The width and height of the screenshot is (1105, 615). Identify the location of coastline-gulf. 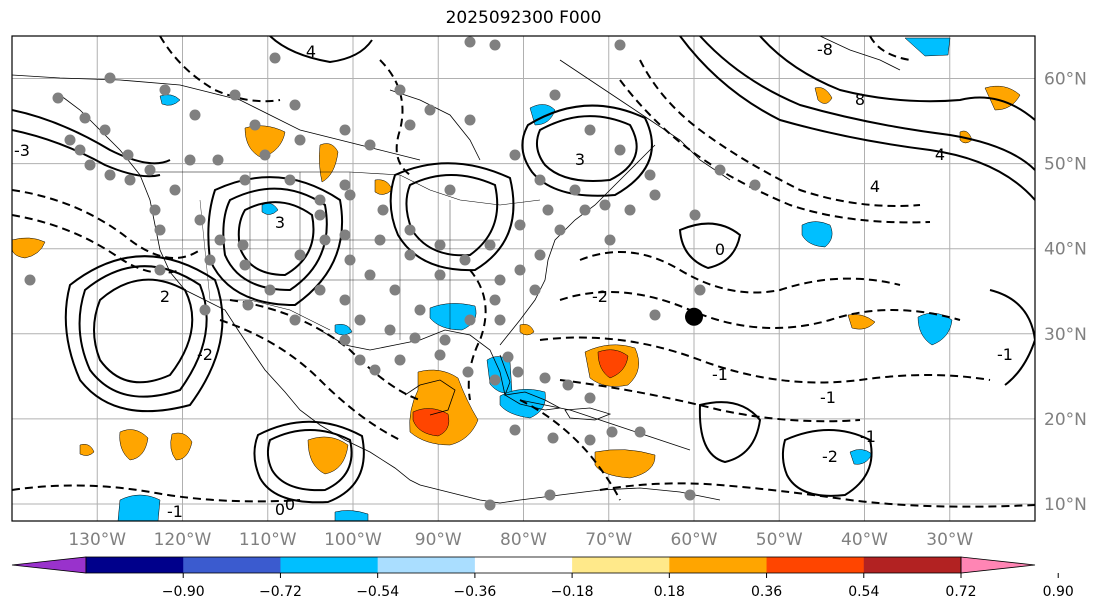
(415, 363).